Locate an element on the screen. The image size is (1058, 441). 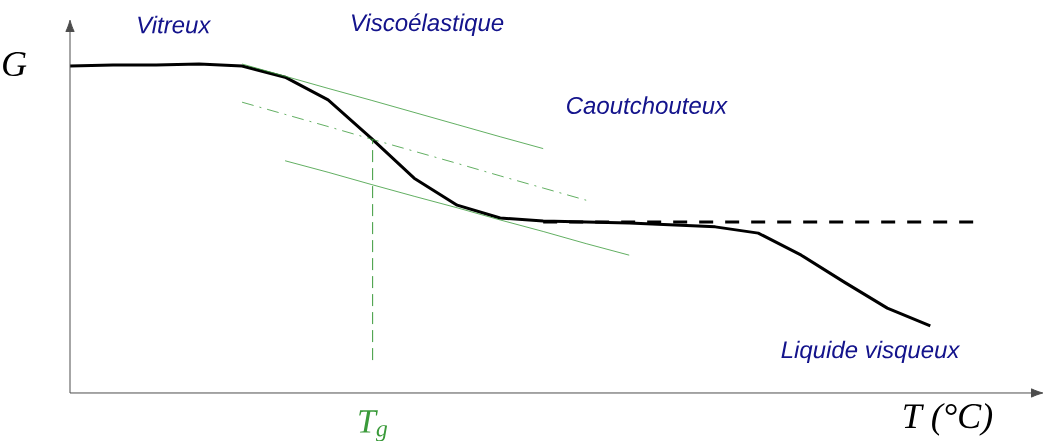
y-axis-title: G is located at coordinates (15, 64).